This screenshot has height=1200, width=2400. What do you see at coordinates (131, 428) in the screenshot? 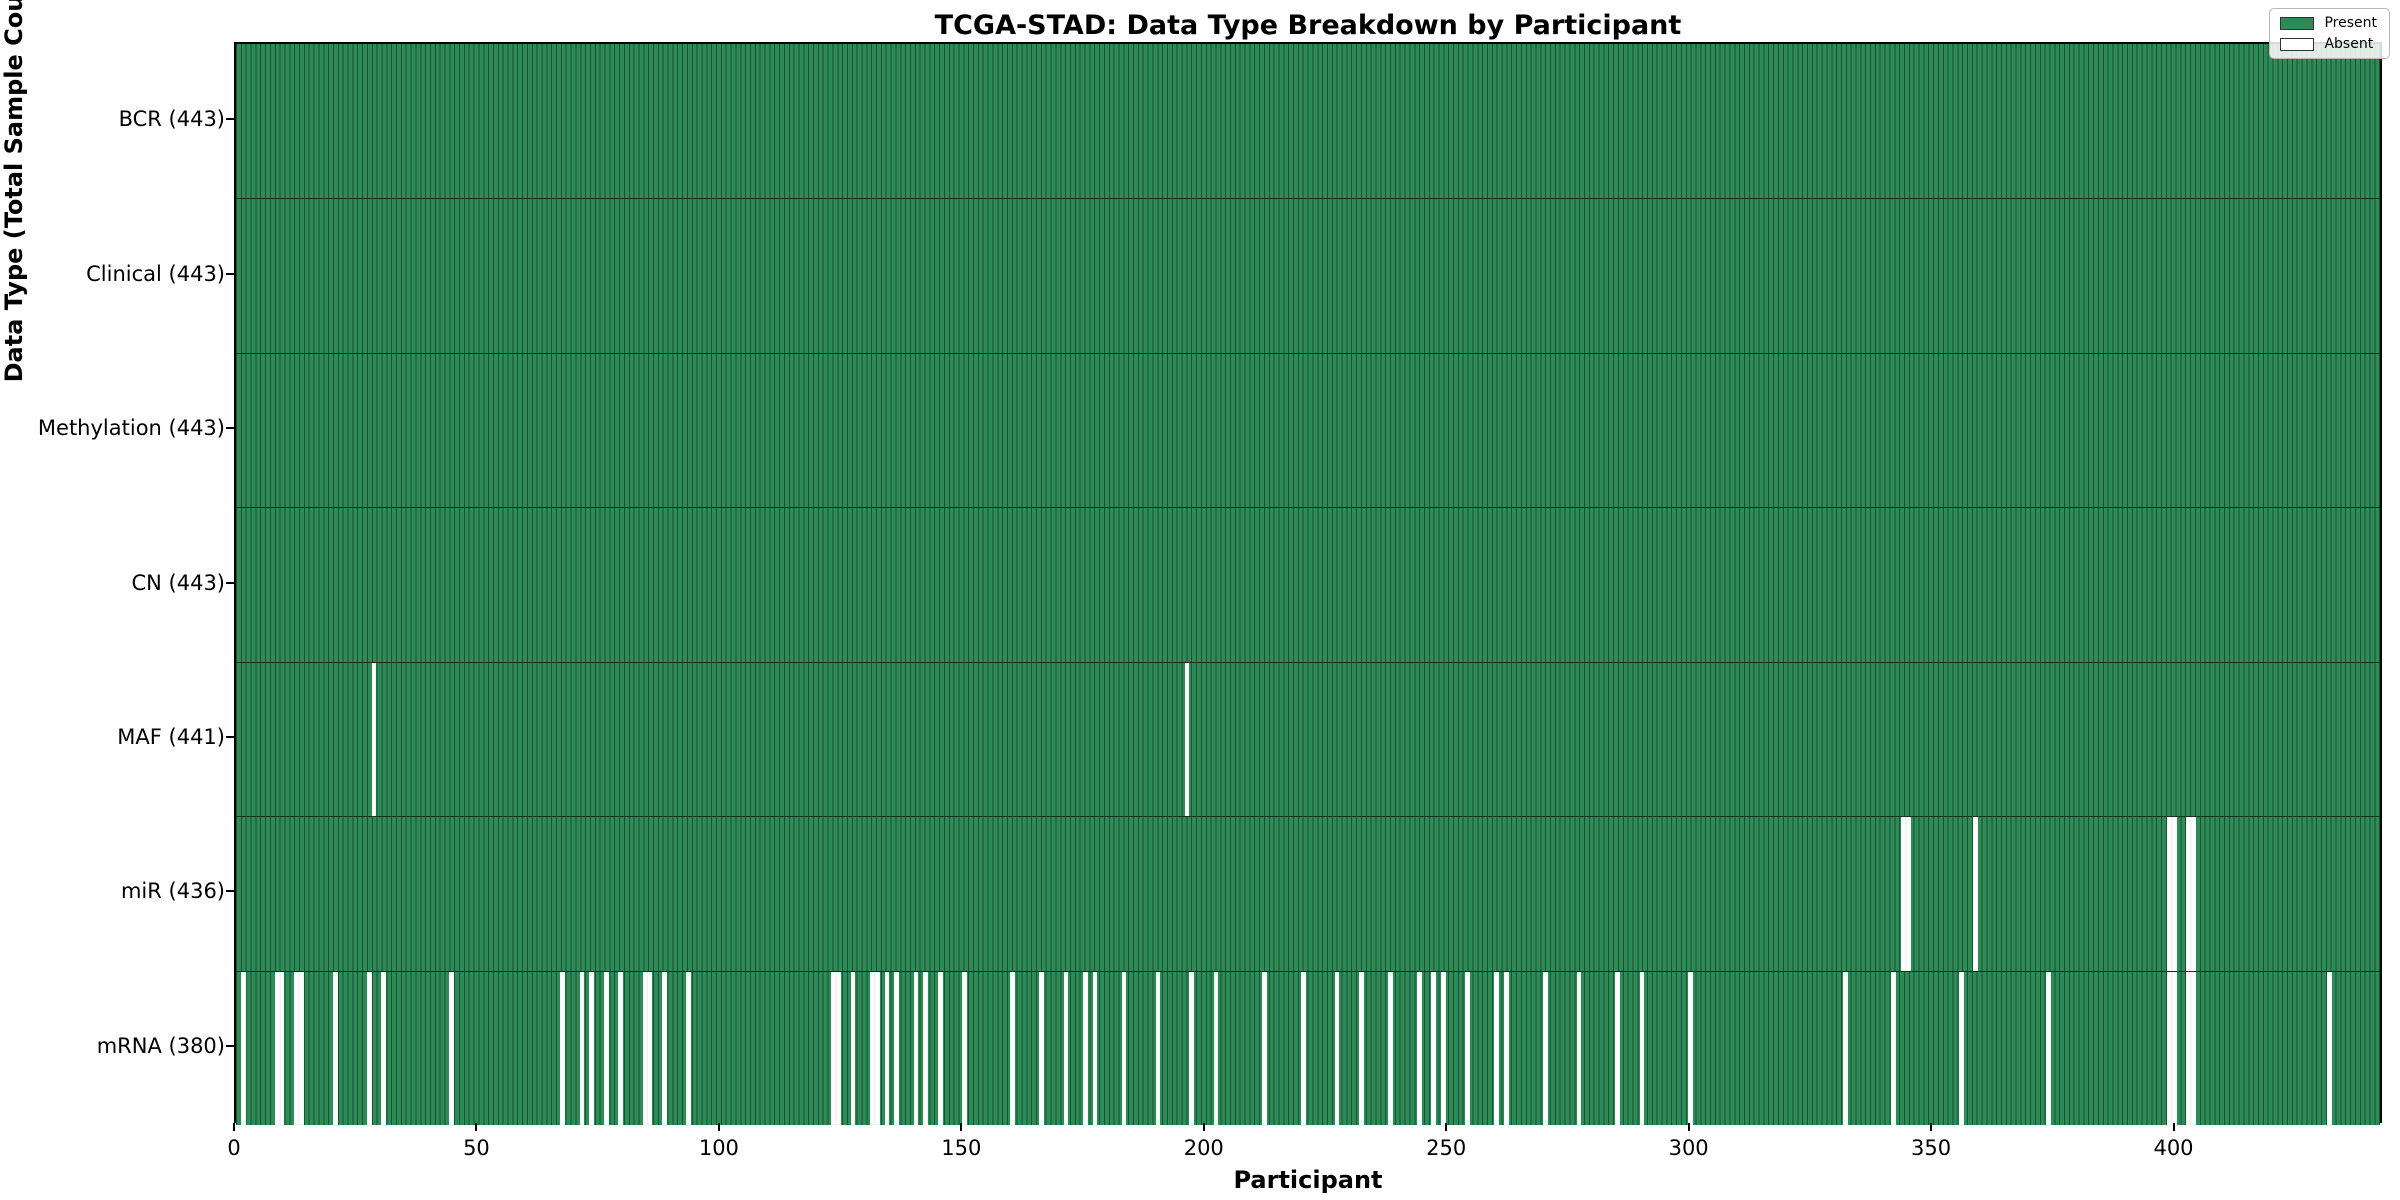
I see `y-tick-label-Methylation: Methylation (443)` at bounding box center [131, 428].